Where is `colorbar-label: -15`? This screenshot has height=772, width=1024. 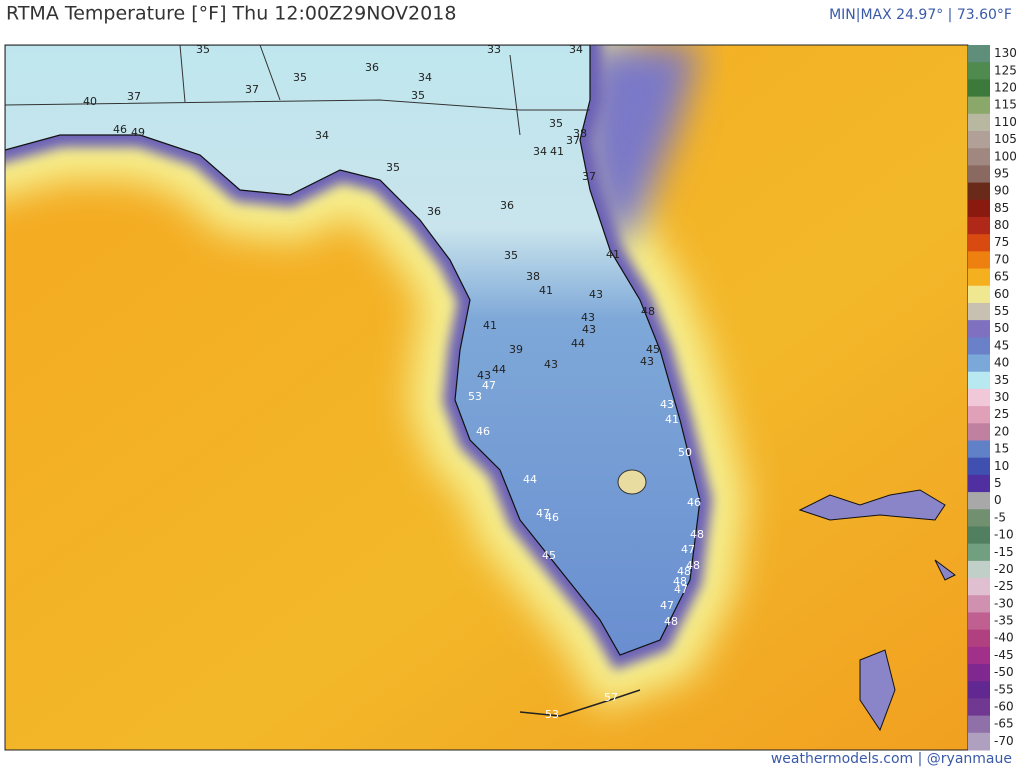
colorbar-label: -15 is located at coordinates (1004, 552).